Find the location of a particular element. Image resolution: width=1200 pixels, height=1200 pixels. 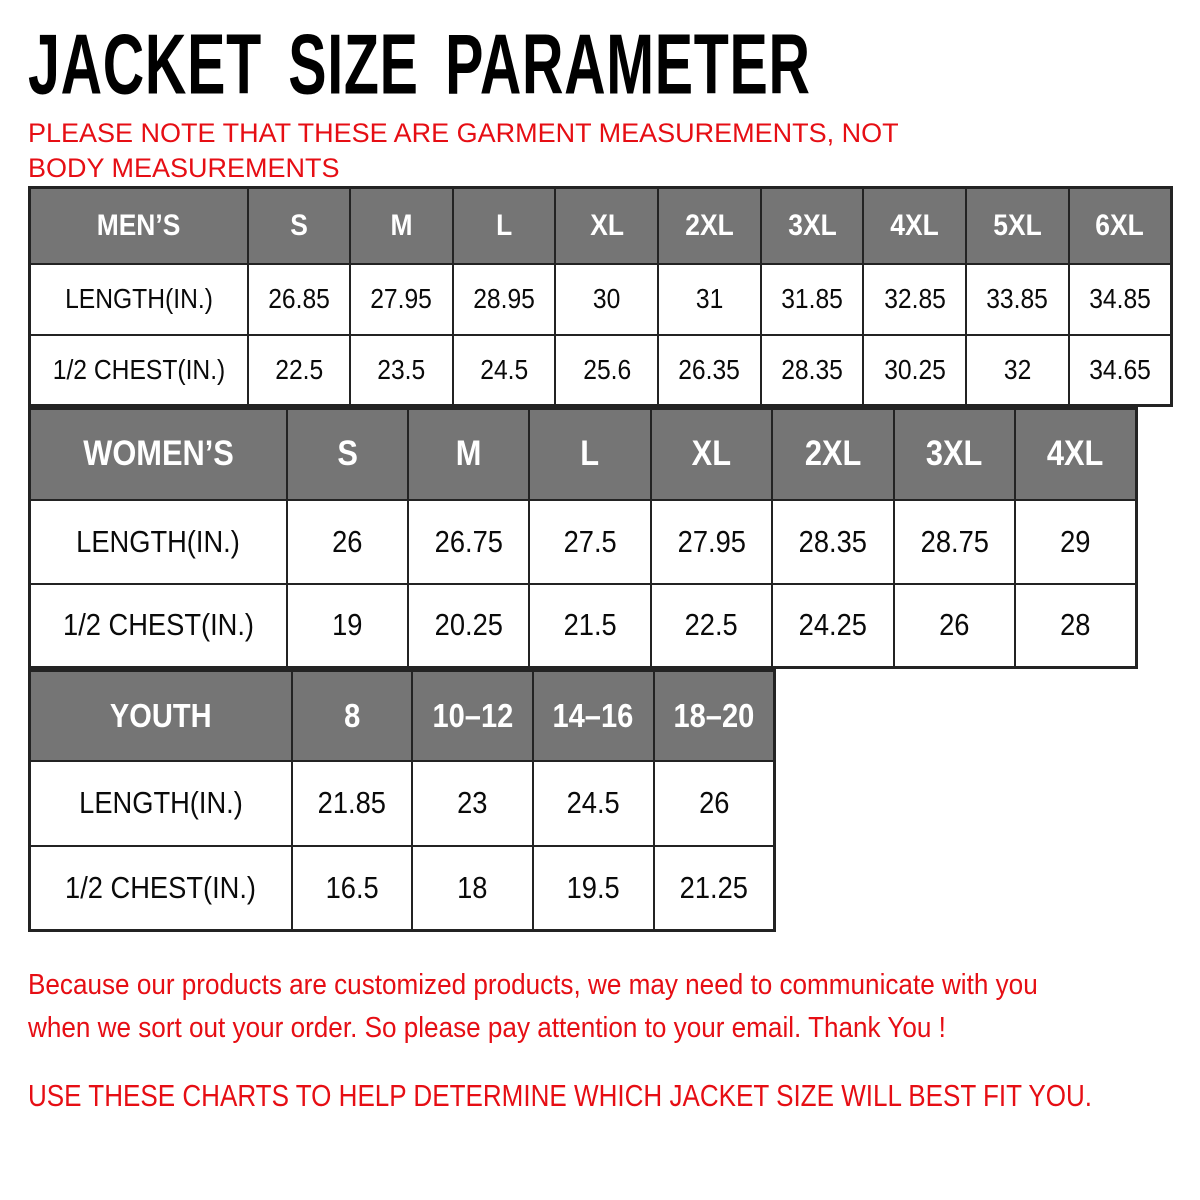

mens-size-header-cell: L is located at coordinates (504, 225).